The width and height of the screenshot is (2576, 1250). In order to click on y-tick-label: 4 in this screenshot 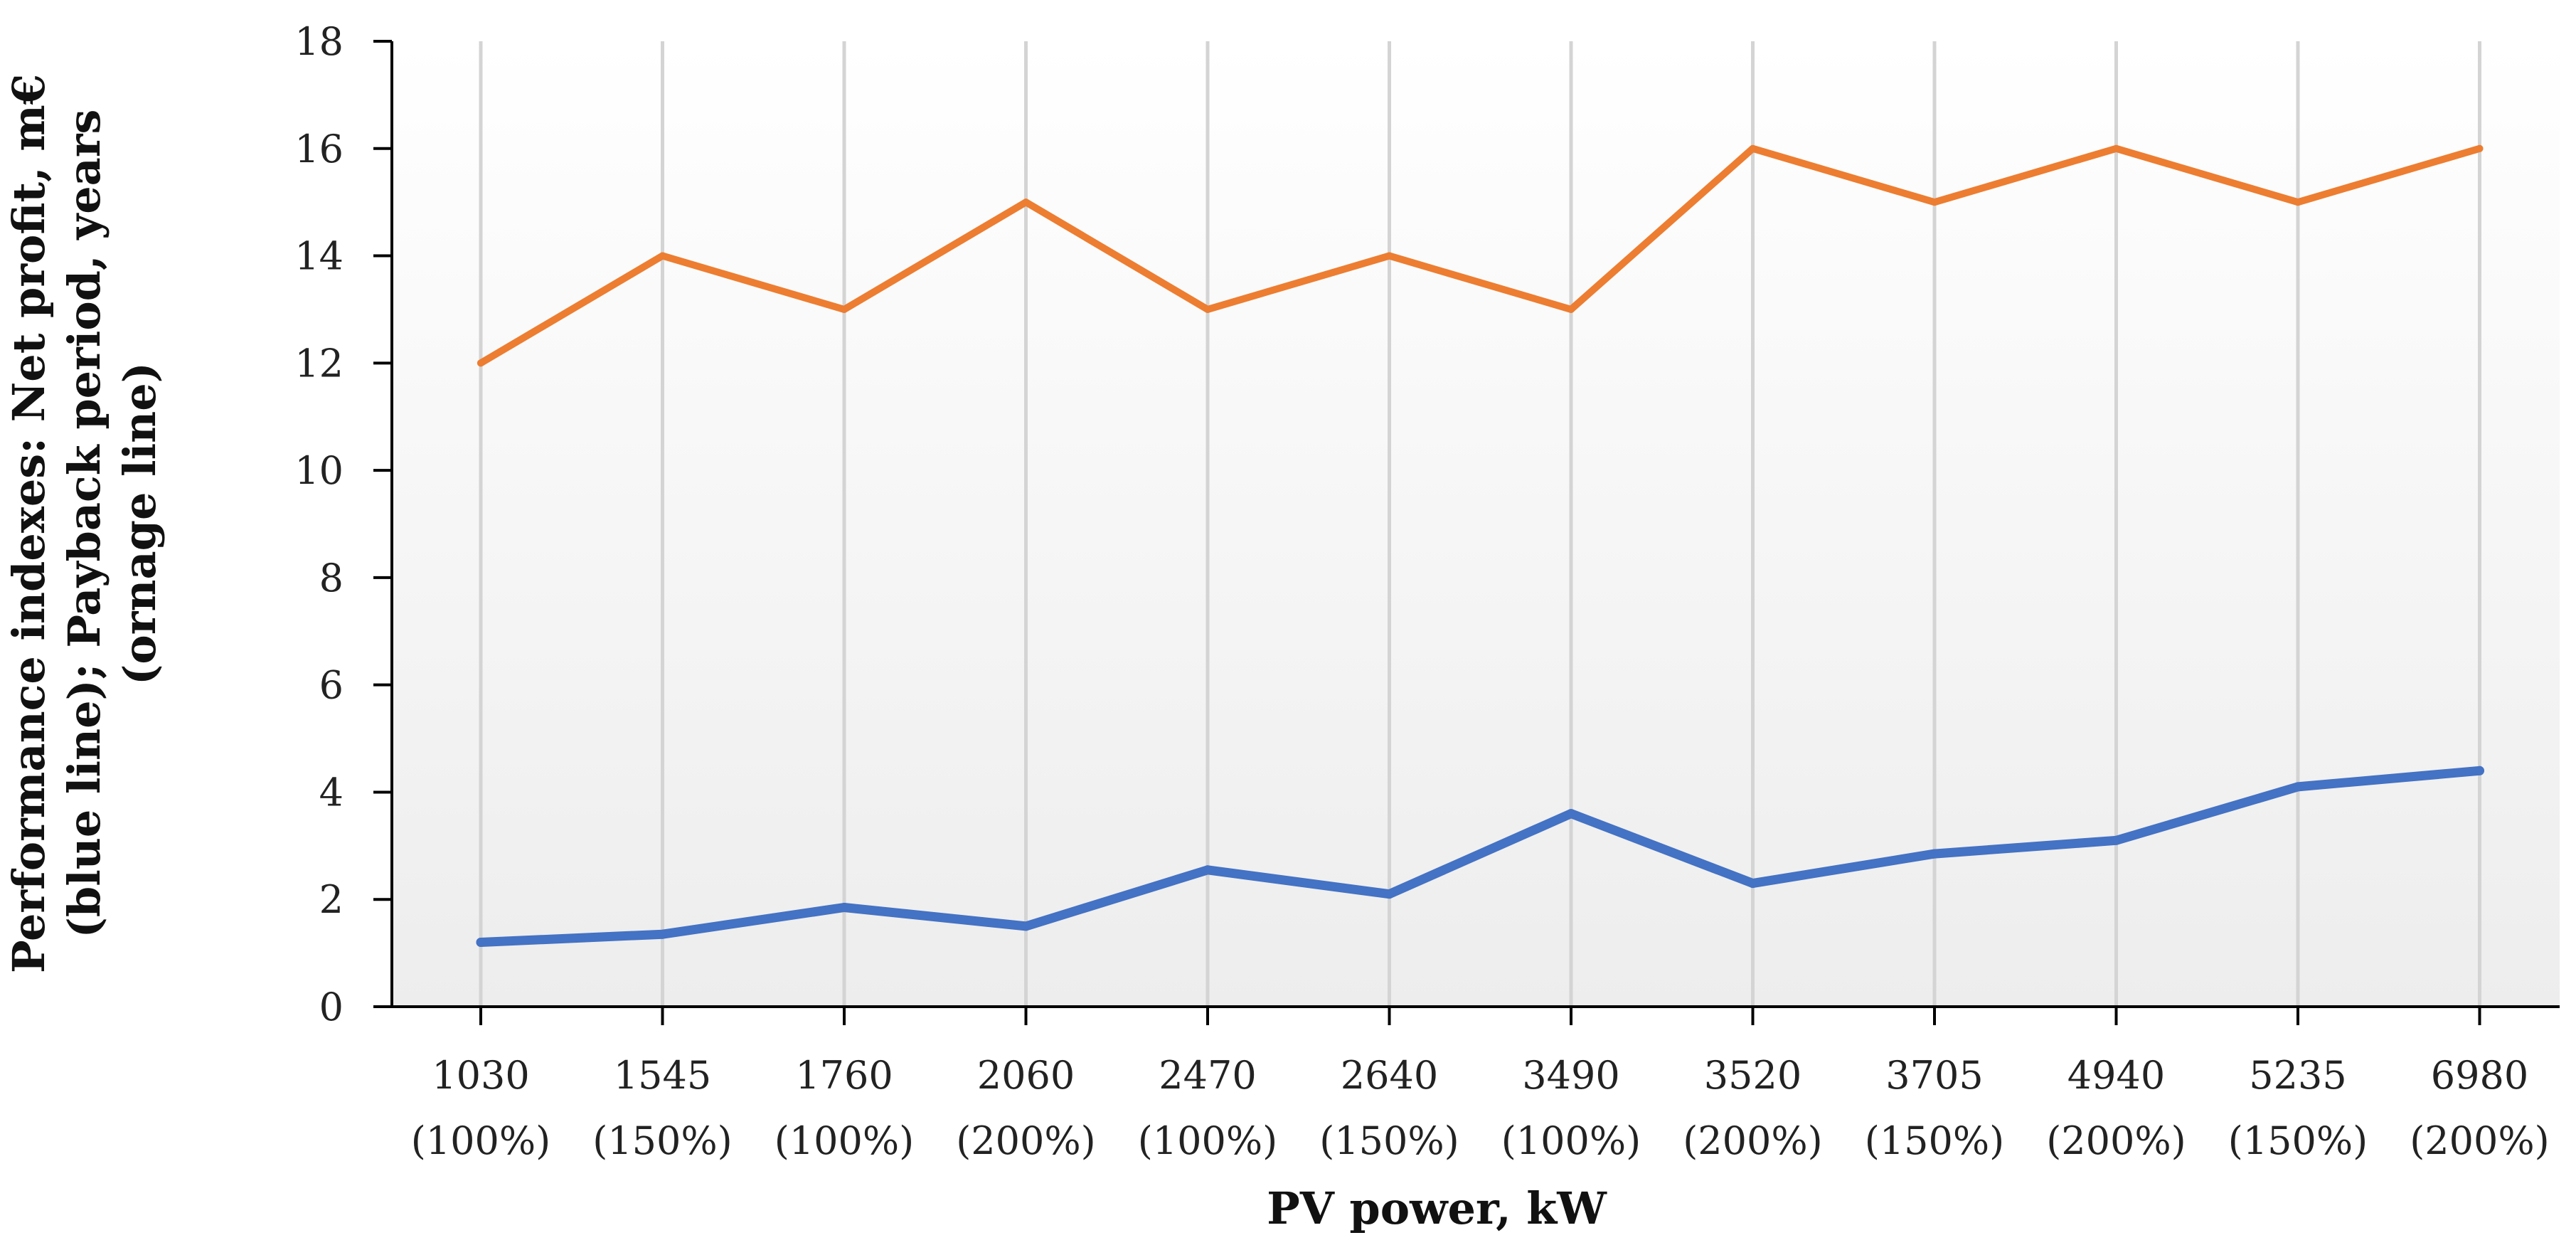, I will do `click(331, 792)`.